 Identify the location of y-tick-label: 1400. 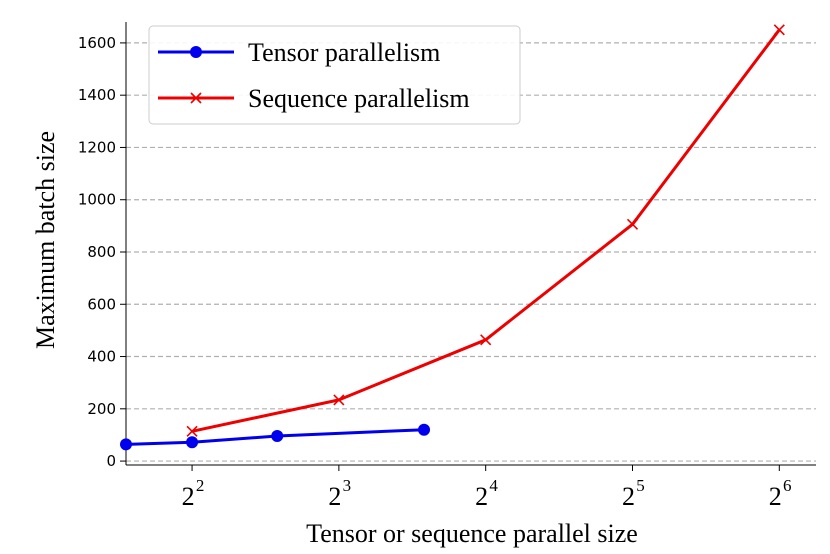
(97, 95).